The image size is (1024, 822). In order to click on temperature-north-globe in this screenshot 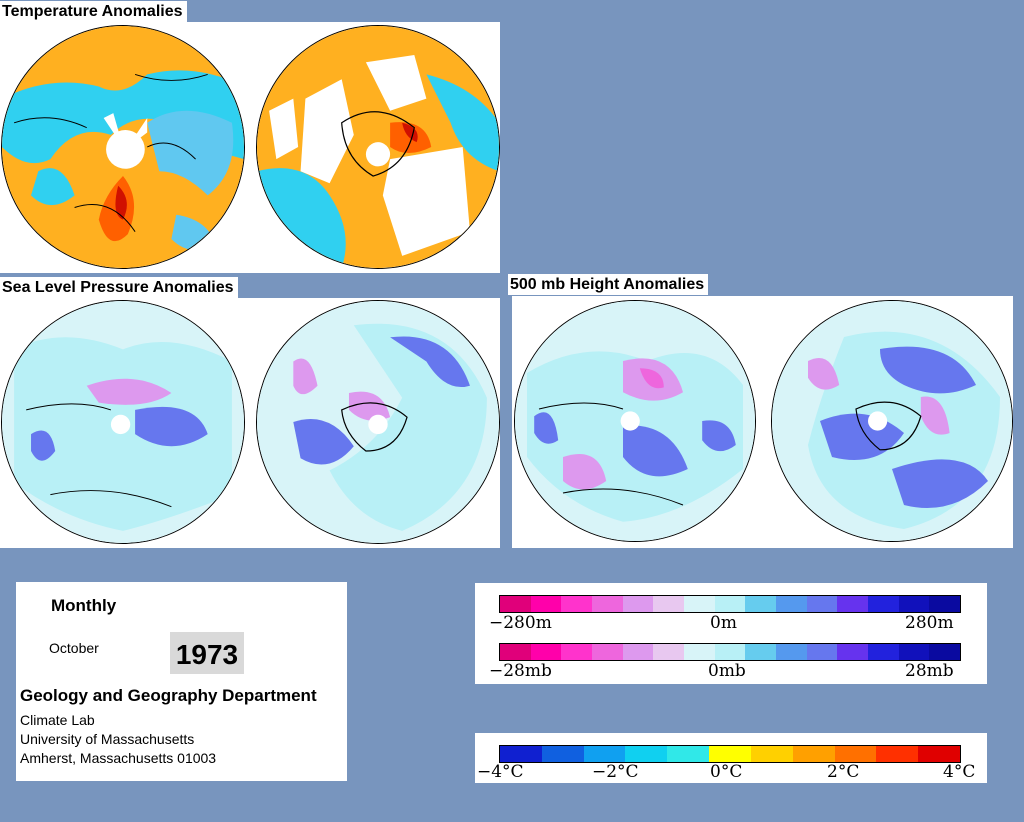, I will do `click(123, 147)`.